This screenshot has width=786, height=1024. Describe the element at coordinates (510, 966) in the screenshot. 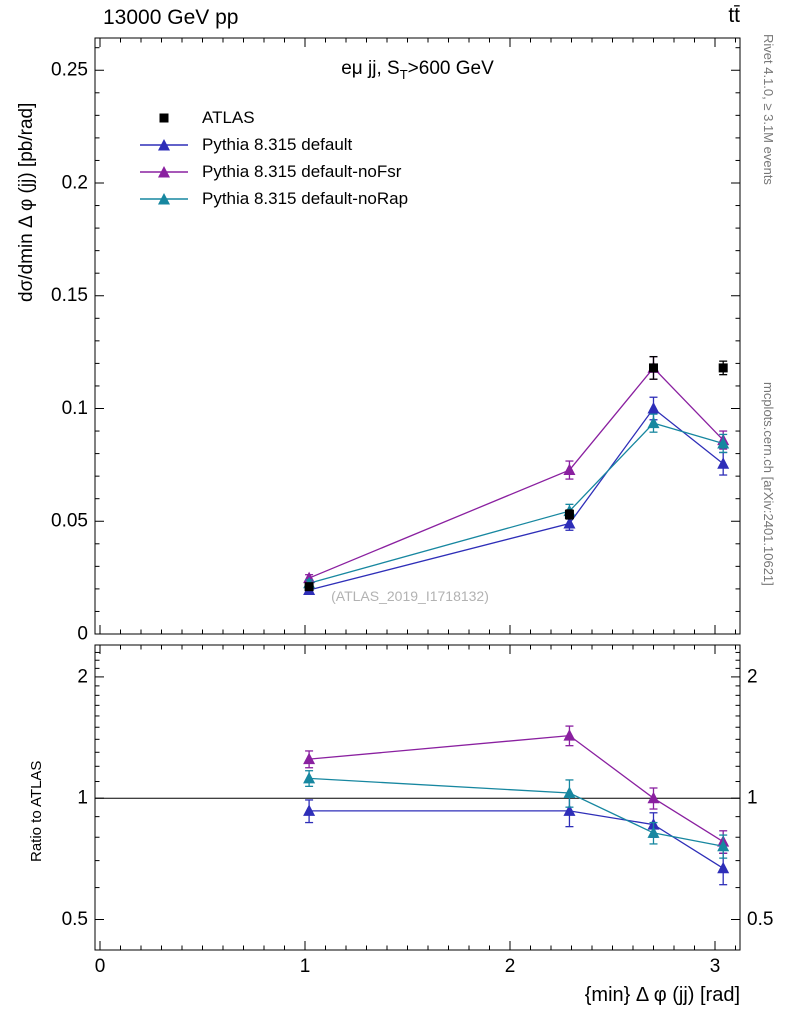

I see `x-tick-label: 2` at that location.